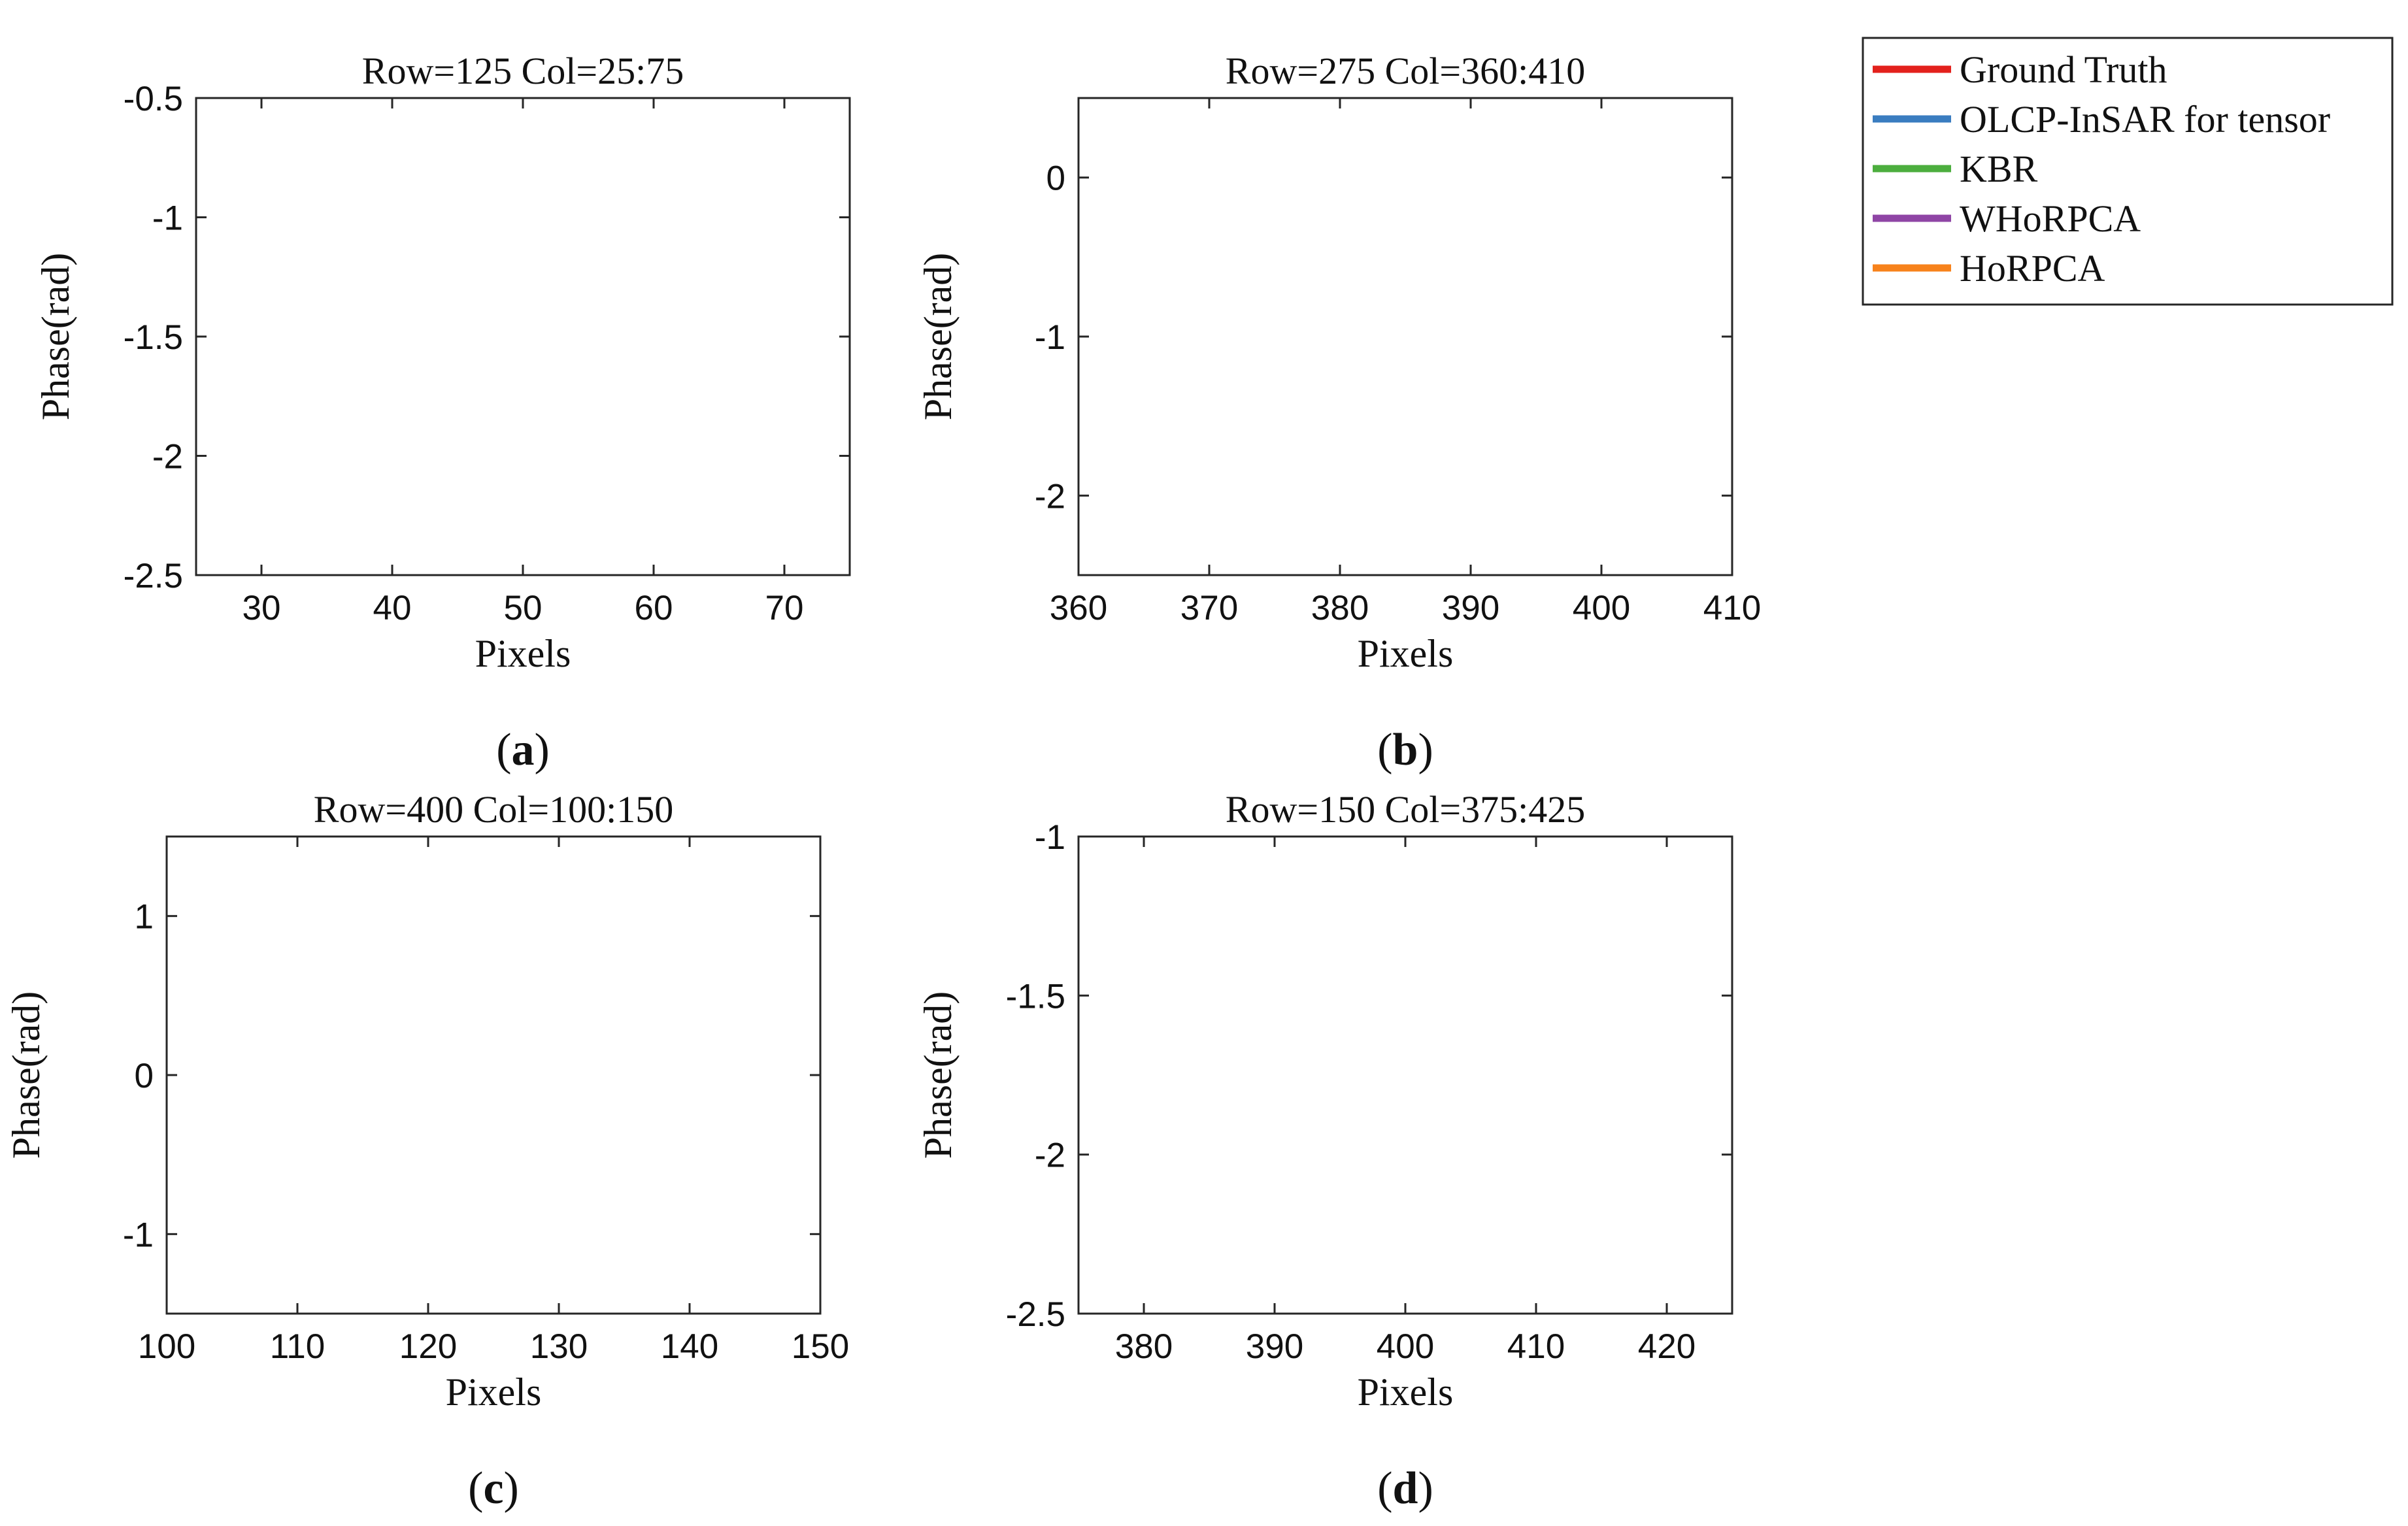 The width and height of the screenshot is (2408, 1526). Describe the element at coordinates (1406, 810) in the screenshot. I see `subplot-title: Row=150 Col=375:425` at that location.